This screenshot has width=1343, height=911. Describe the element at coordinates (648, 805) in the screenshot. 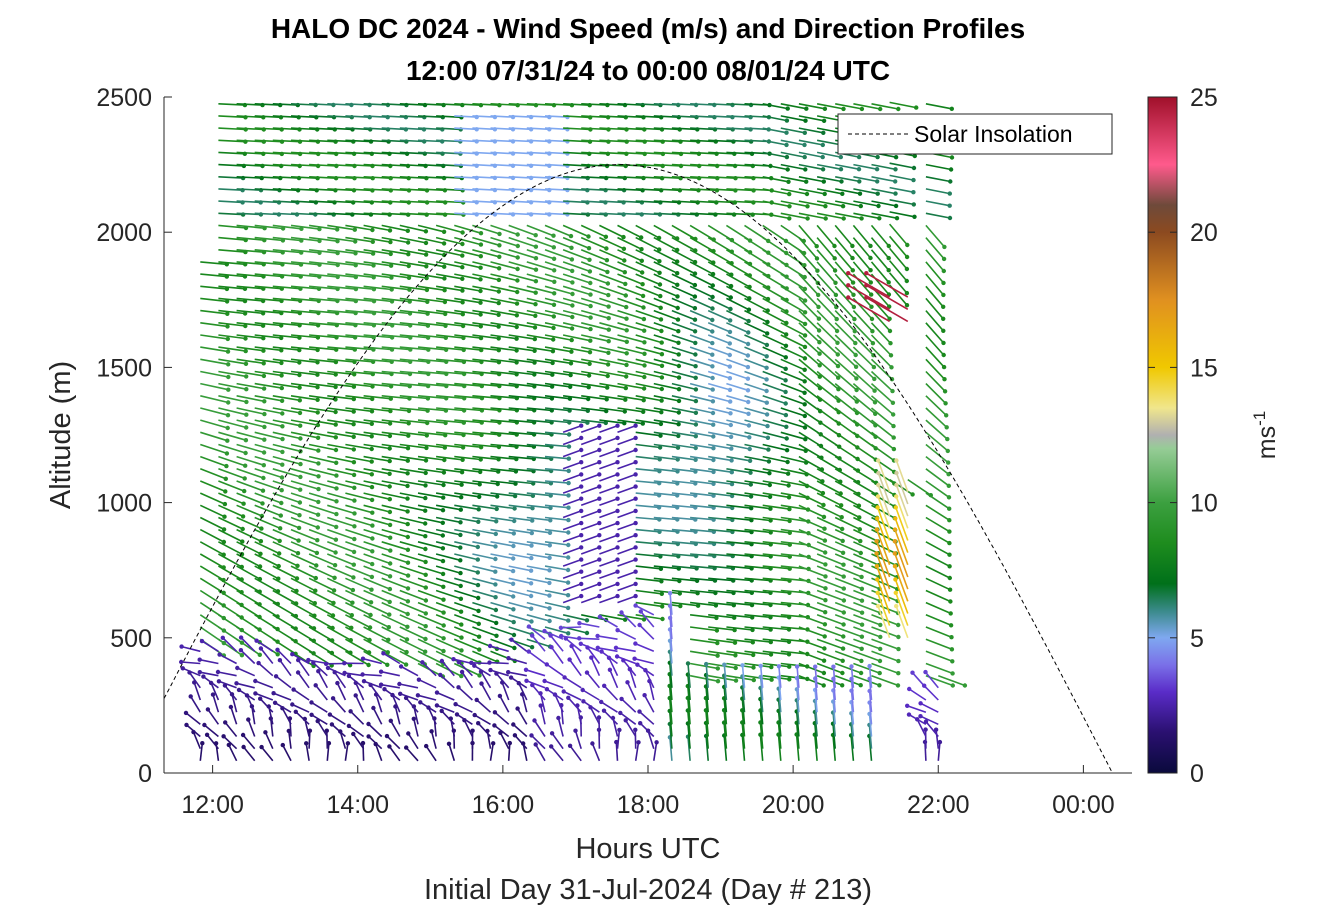

I see `x-tick-label: 18:00` at that location.